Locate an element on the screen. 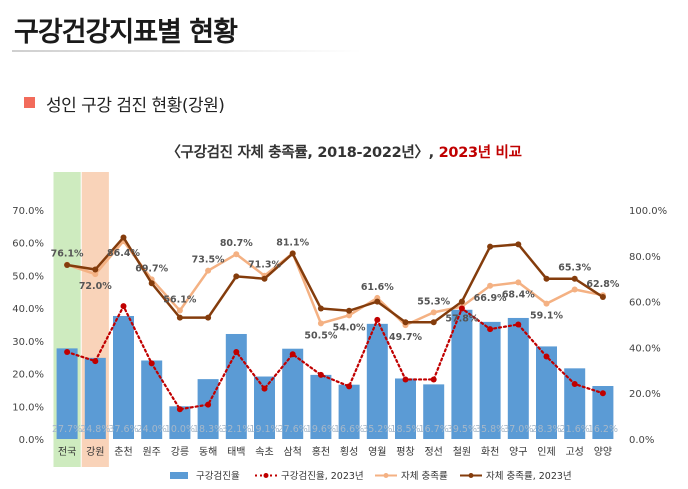  self-rate-value-label: 65.3% is located at coordinates (574, 268).